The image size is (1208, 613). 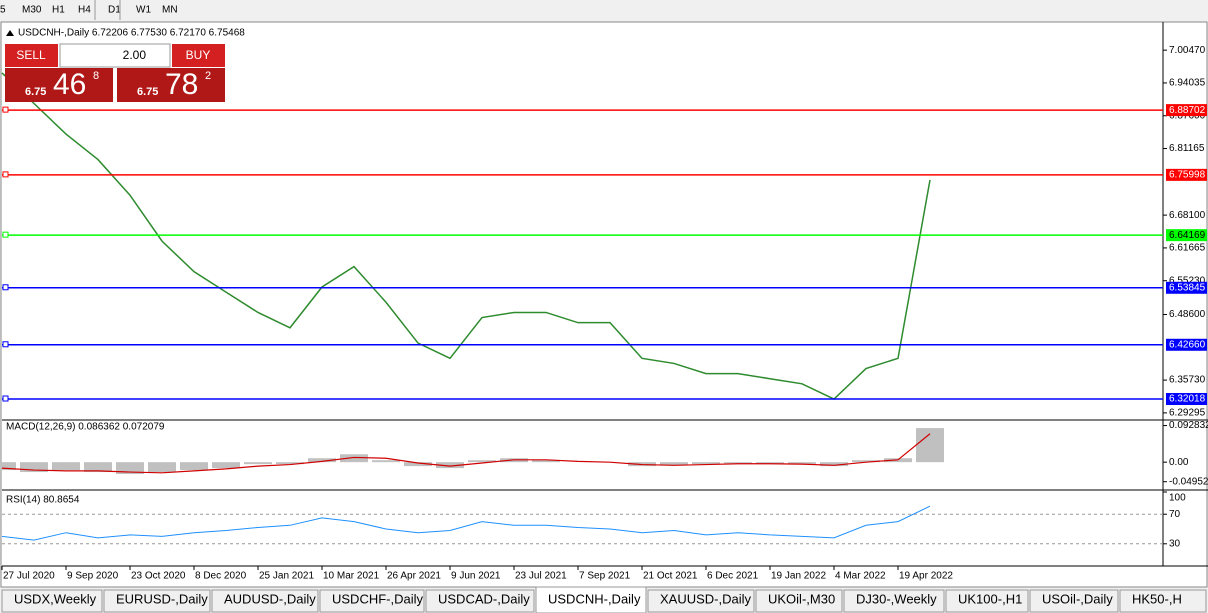 What do you see at coordinates (1157, 598) in the screenshot?
I see `tab-label: HK50-,H` at bounding box center [1157, 598].